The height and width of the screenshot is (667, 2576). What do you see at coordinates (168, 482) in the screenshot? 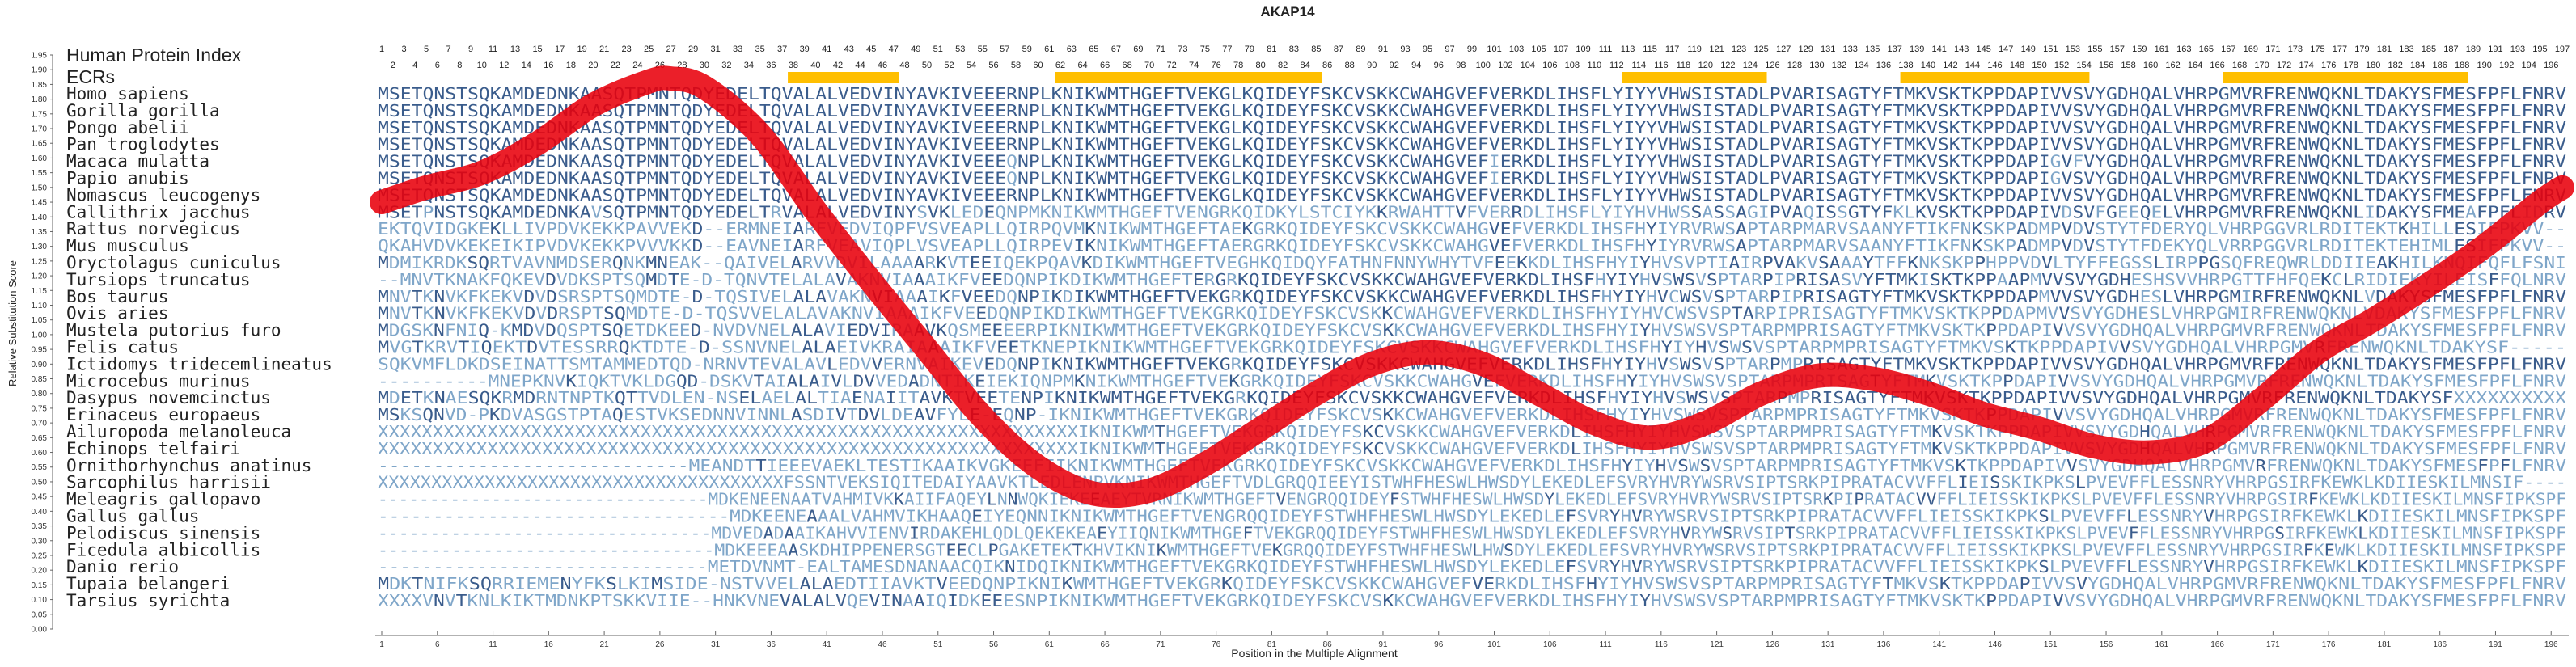
I see `species-label: Sarcophilus harrisii` at bounding box center [168, 482].